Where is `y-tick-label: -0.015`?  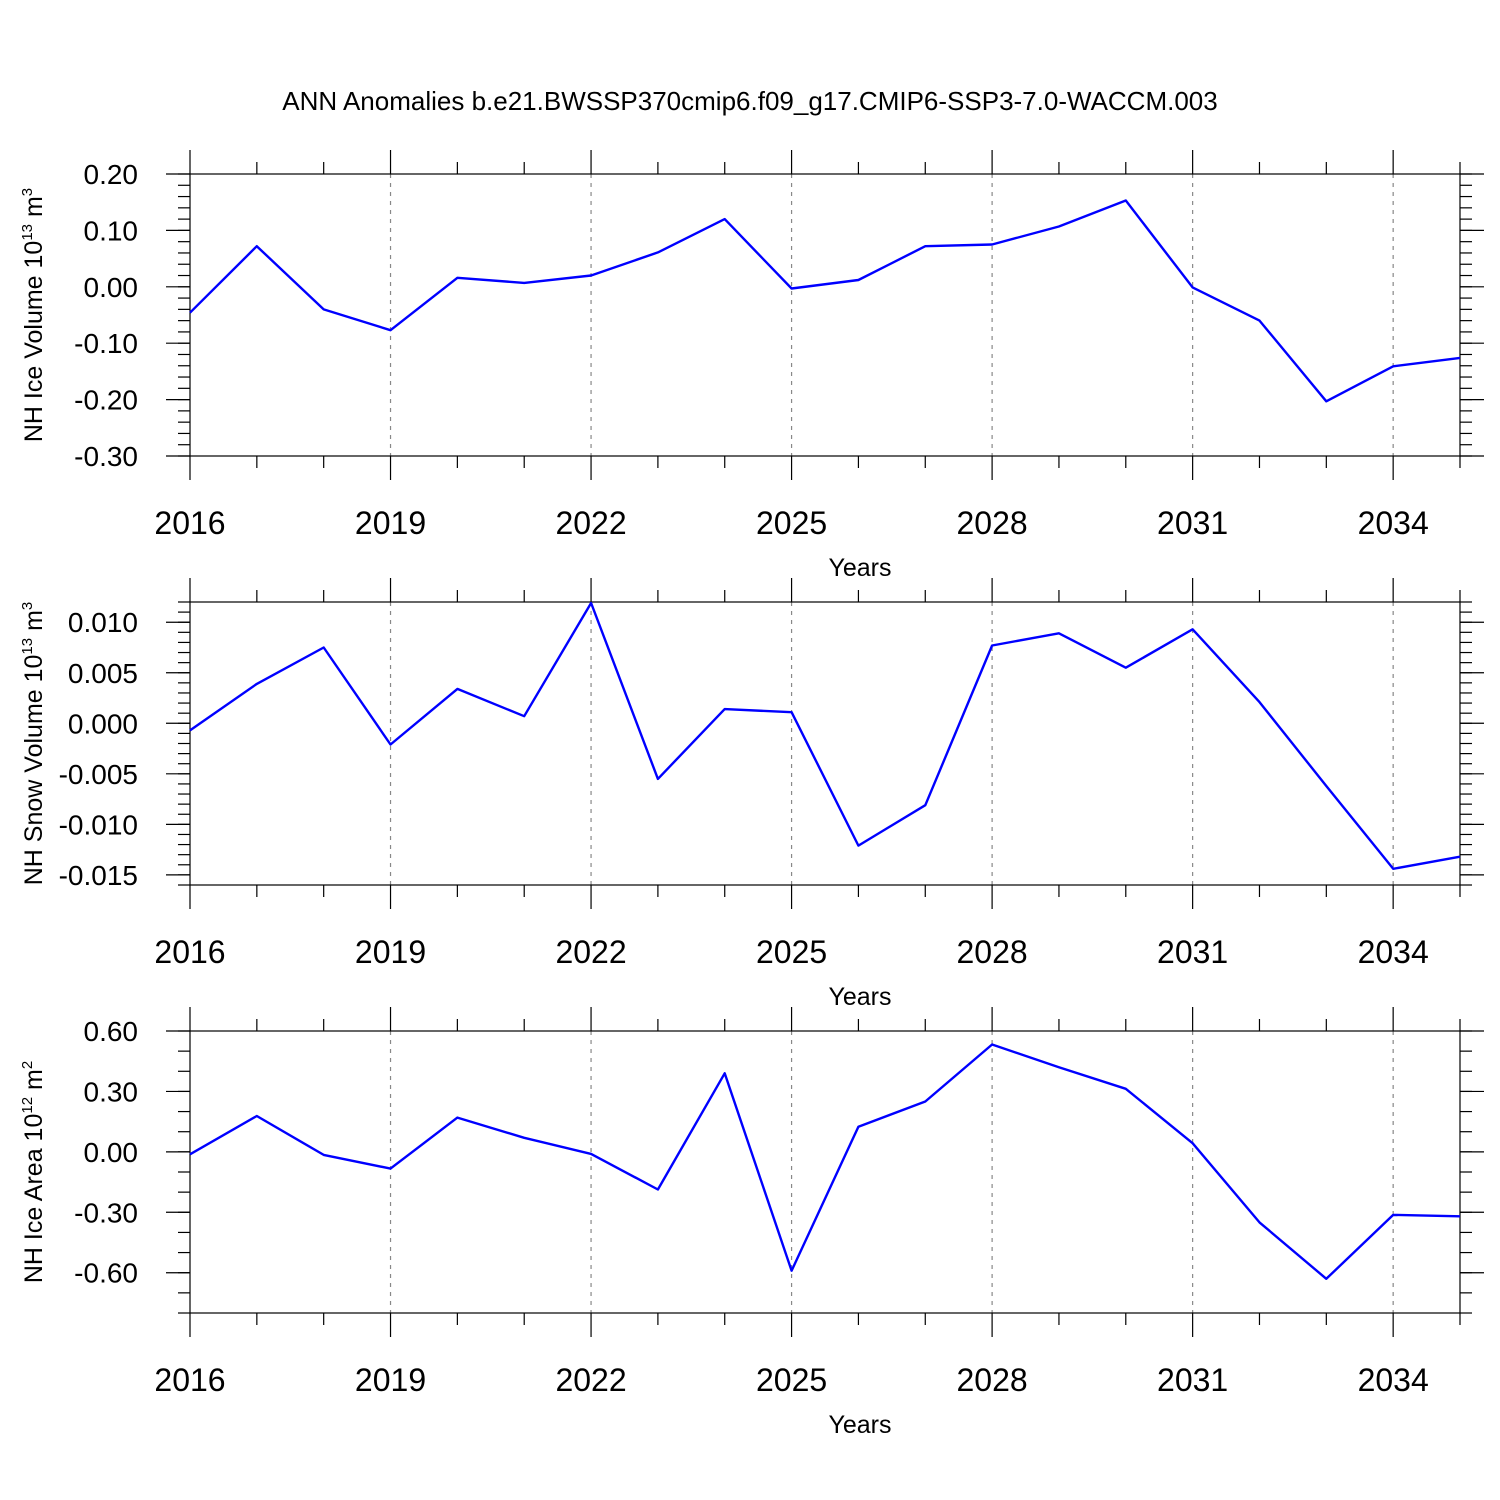
y-tick-label: -0.015 is located at coordinates (98, 875).